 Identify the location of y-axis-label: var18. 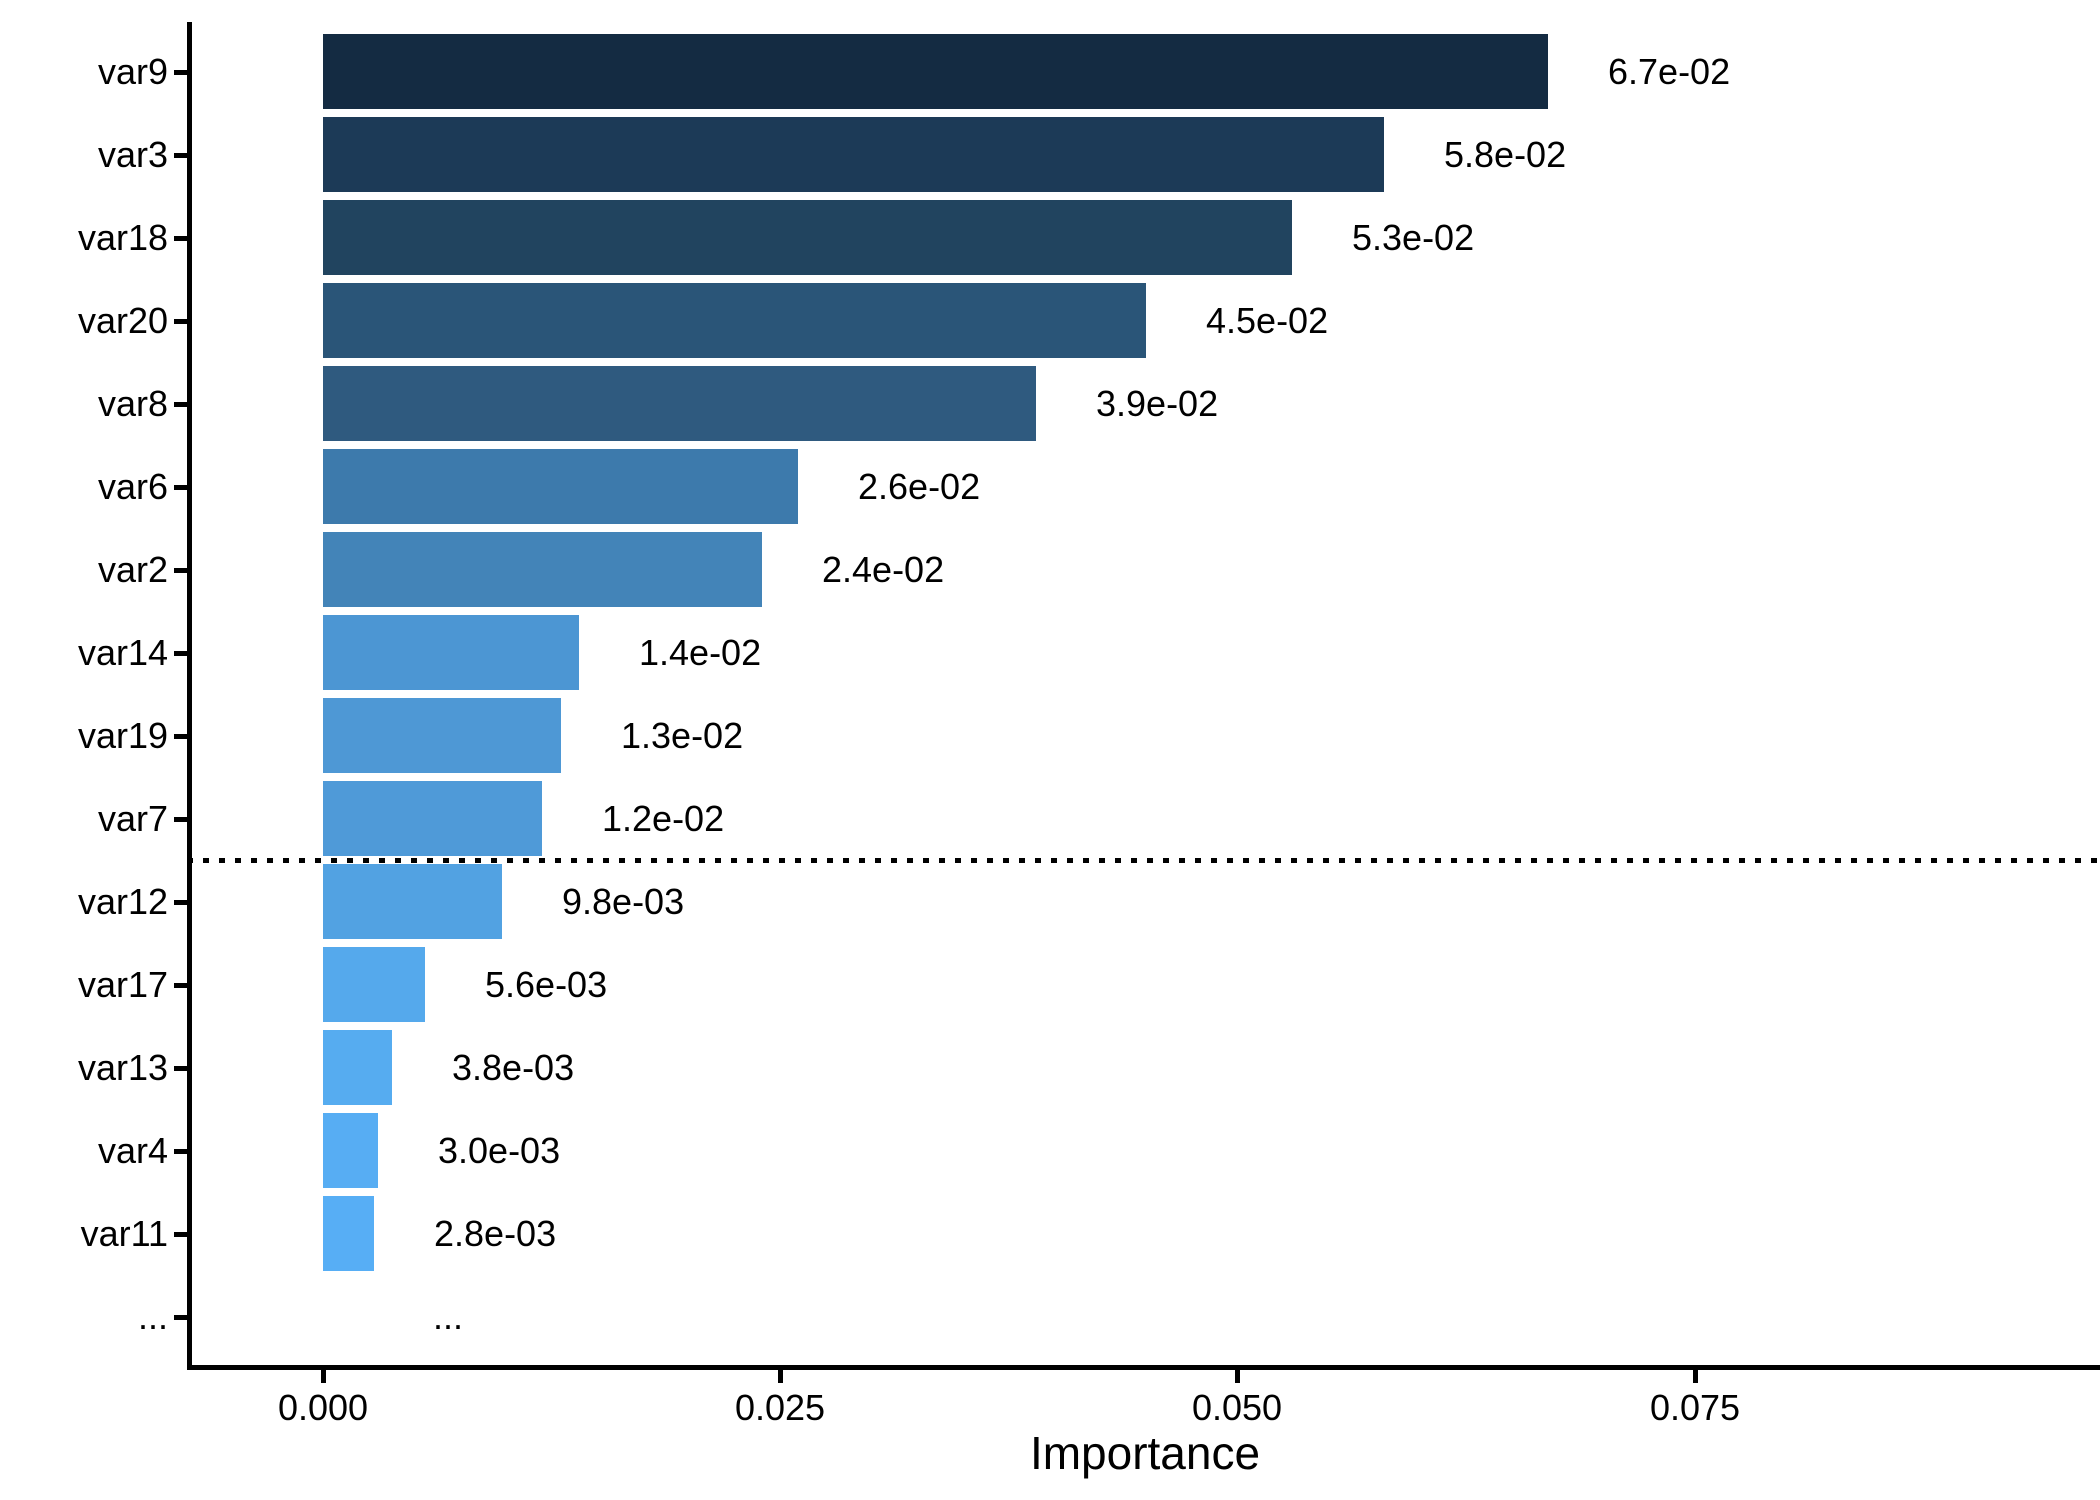
(122, 237).